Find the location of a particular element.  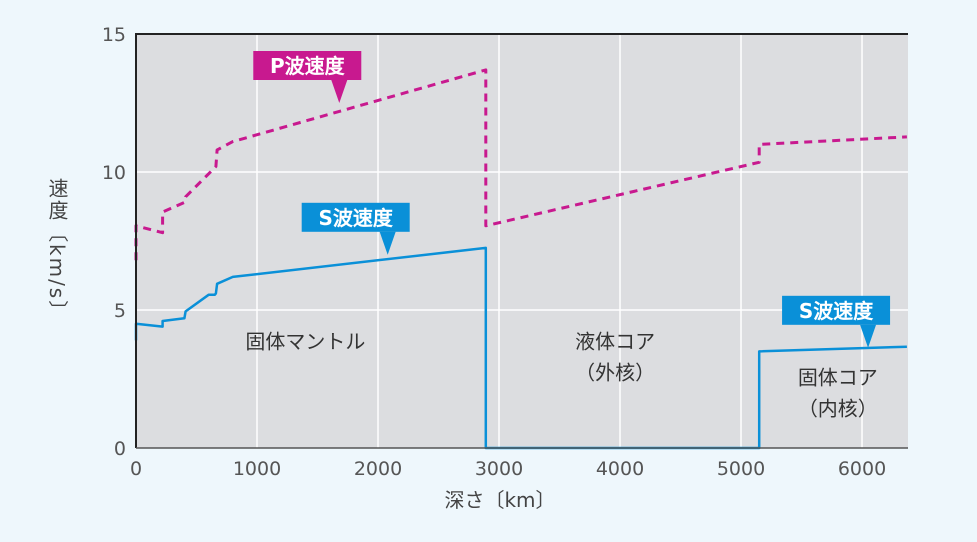

x-tick-label: 6000 is located at coordinates (862, 469).